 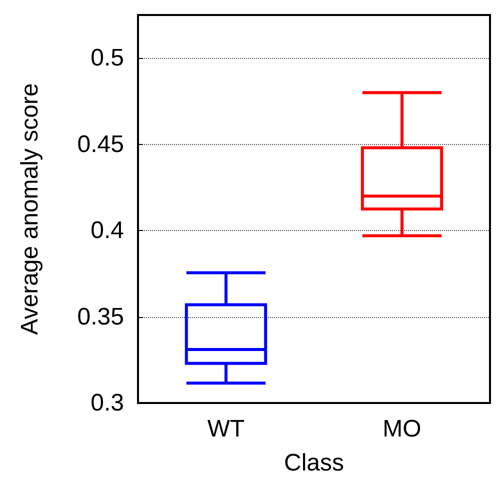 What do you see at coordinates (30, 209) in the screenshot?
I see `y-axis-title: Average anomaly score` at bounding box center [30, 209].